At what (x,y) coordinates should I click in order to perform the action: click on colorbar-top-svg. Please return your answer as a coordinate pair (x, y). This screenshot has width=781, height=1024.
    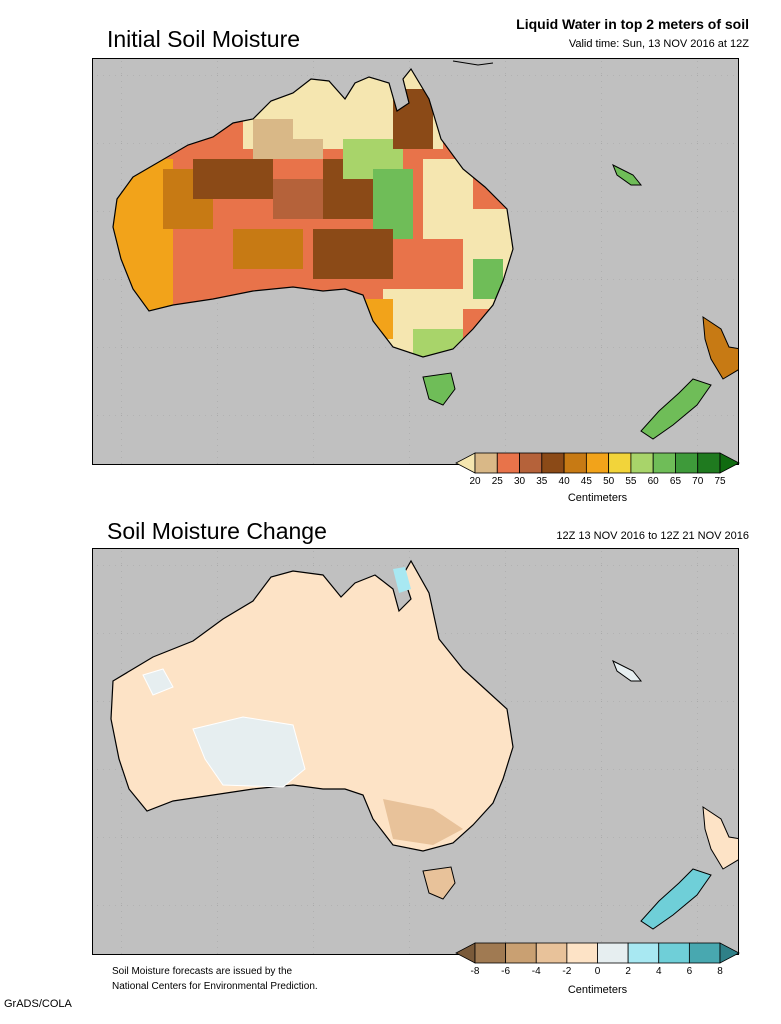
    Looking at the image, I should click on (597, 463).